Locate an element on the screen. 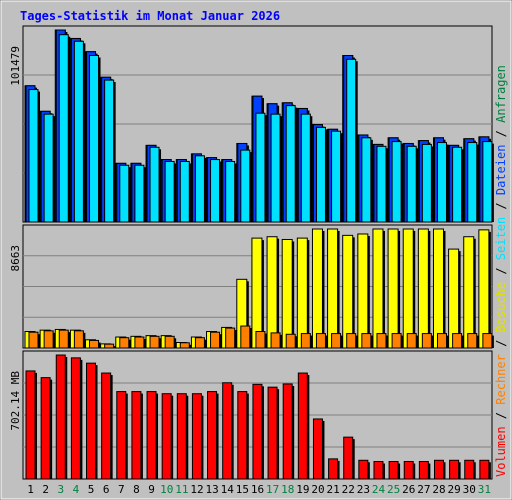 The width and height of the screenshot is (512, 500). x-tick-label: 26 is located at coordinates (408, 489).